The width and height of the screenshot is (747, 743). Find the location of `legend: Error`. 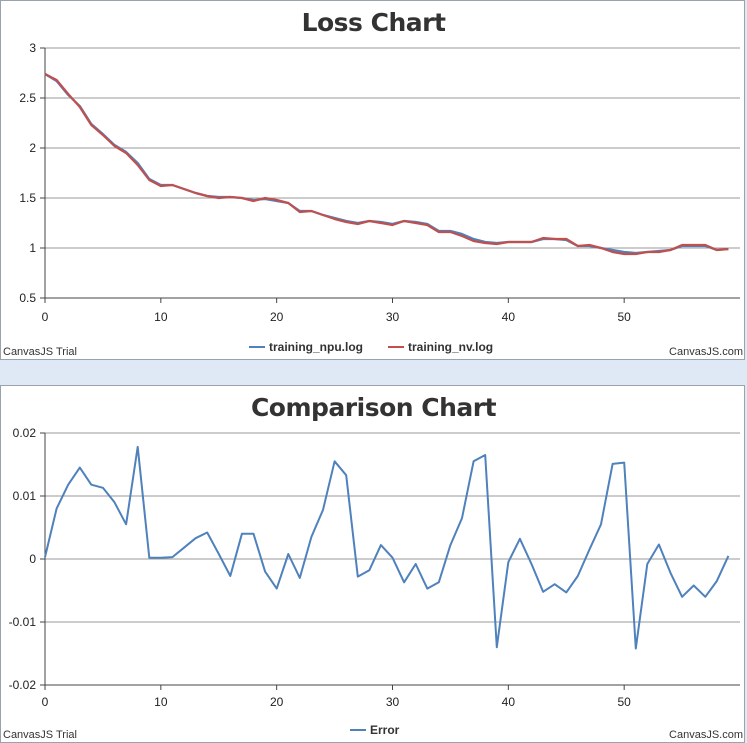

legend: Error is located at coordinates (375, 730).